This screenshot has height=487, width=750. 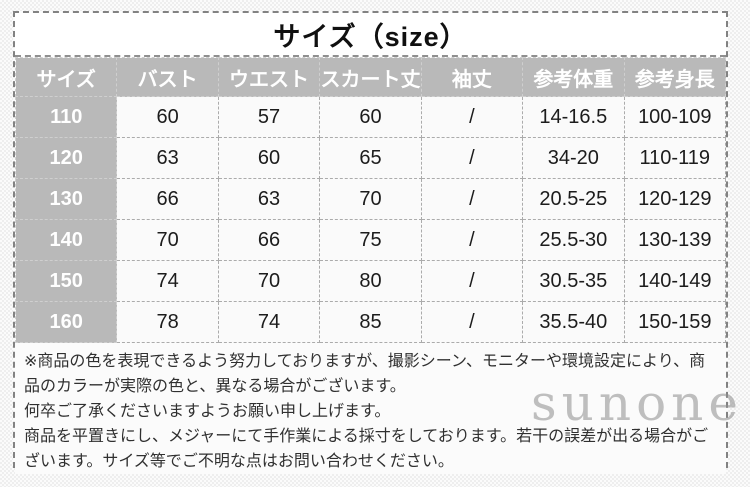 What do you see at coordinates (66, 158) in the screenshot?
I see `row-label: 120` at bounding box center [66, 158].